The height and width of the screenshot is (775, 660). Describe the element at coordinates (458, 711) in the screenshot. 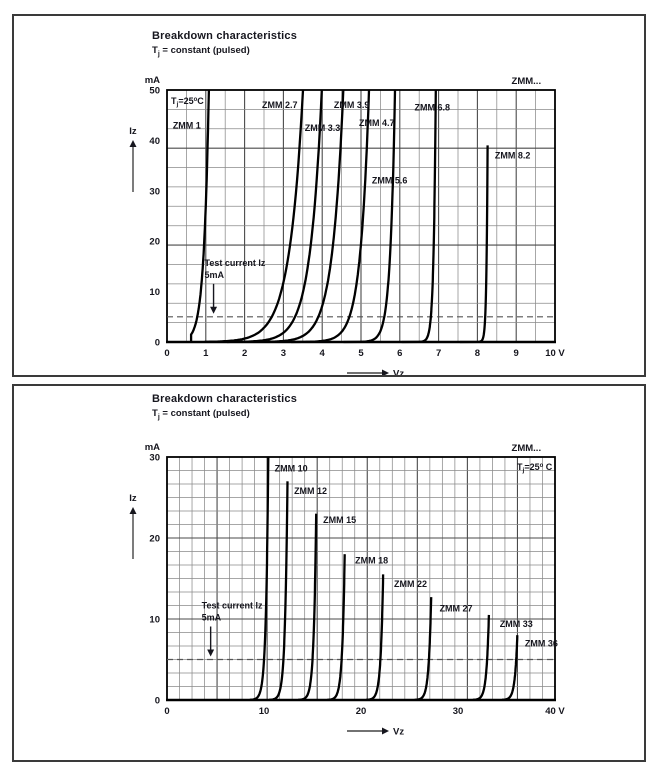

I see `x-tick-label: 30` at that location.